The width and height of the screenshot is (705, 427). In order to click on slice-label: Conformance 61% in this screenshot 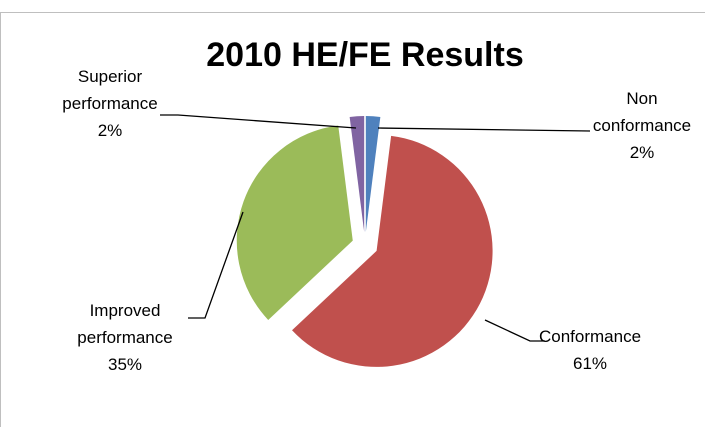, I will do `click(590, 350)`.